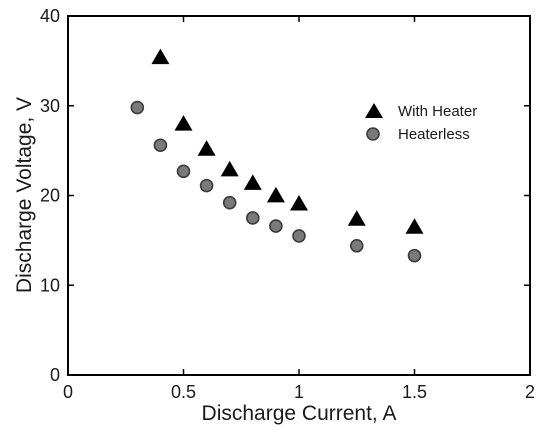 This screenshot has height=437, width=550. What do you see at coordinates (68, 392) in the screenshot?
I see `x-tick-label: 0` at bounding box center [68, 392].